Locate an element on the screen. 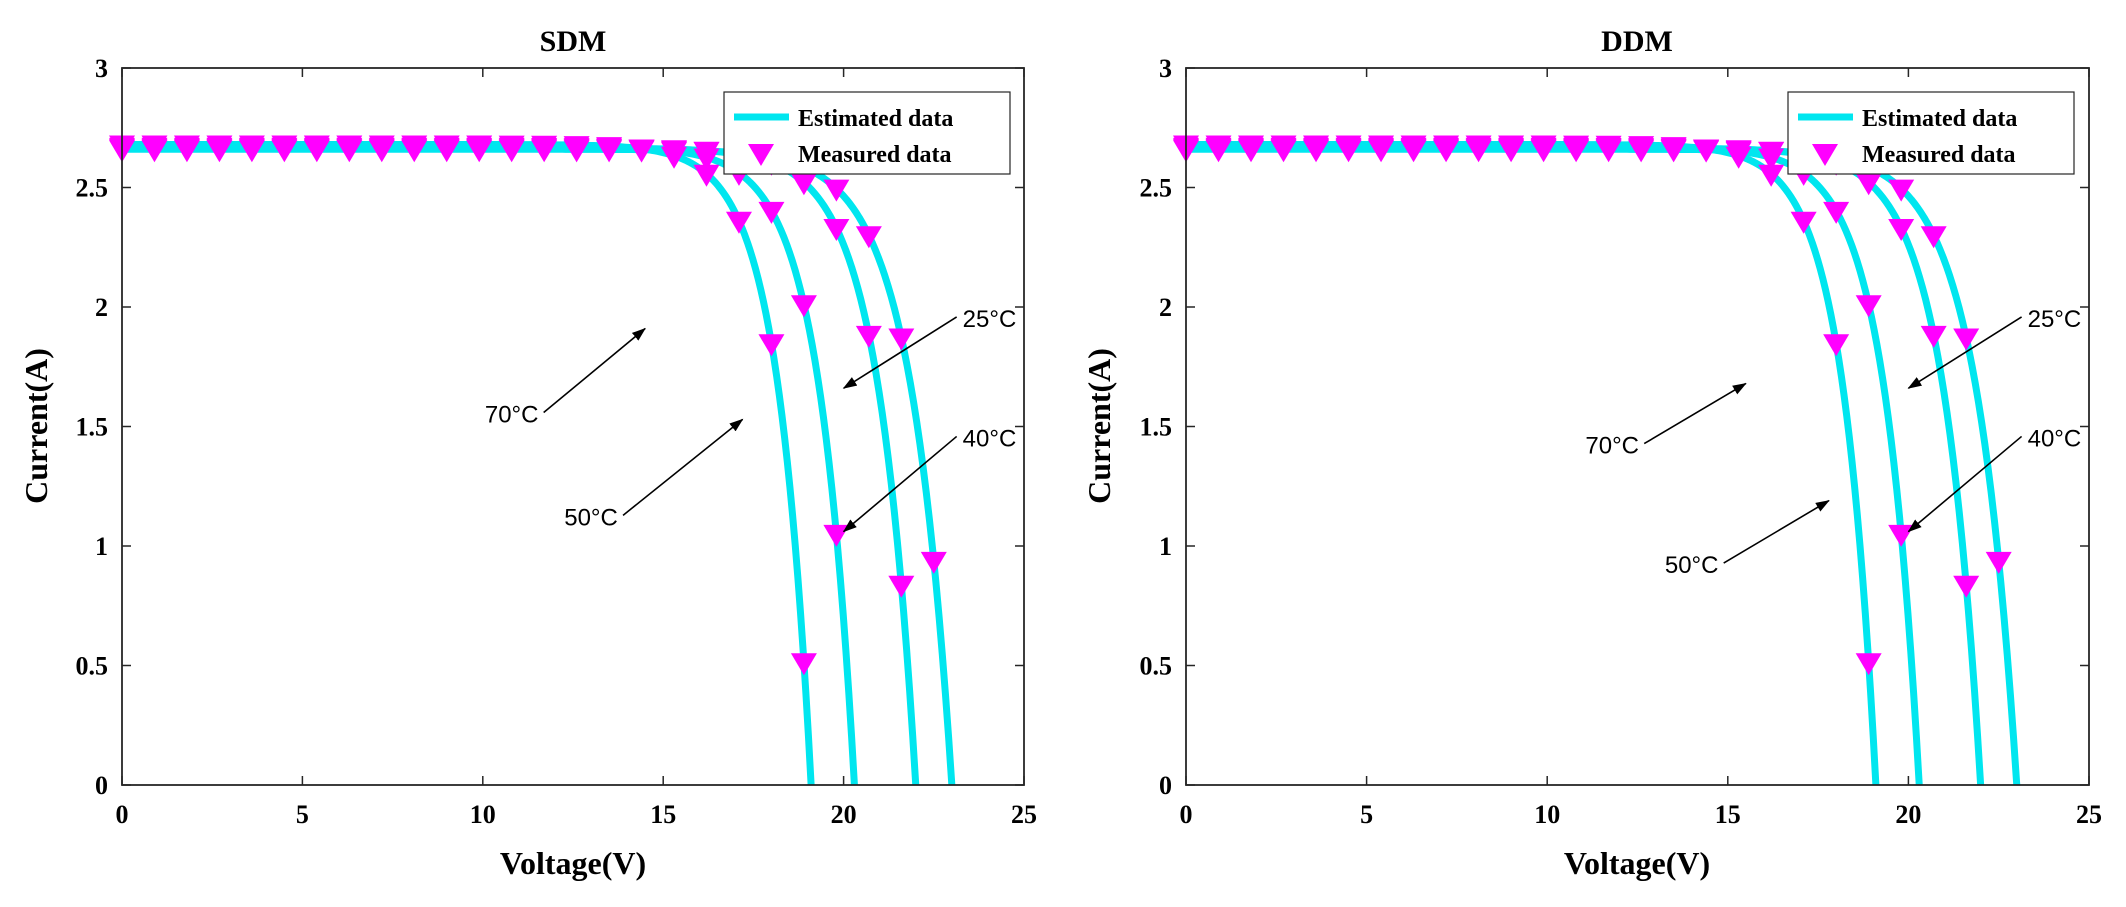 This screenshot has width=2126, height=907. x-tick-label: 20 is located at coordinates (1908, 814).